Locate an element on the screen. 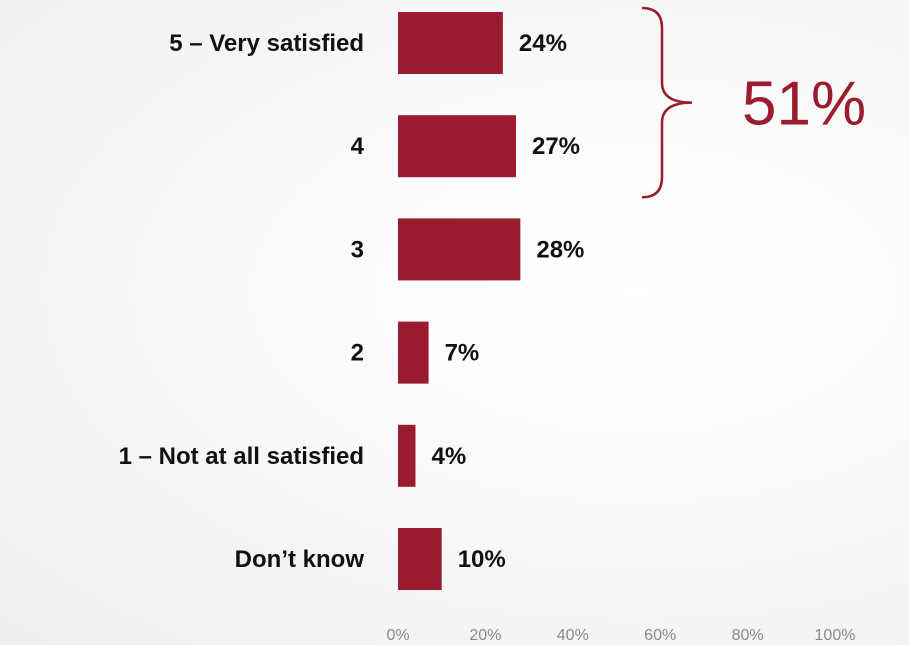  category-label: 1 – Not at all satisfied is located at coordinates (241, 456).